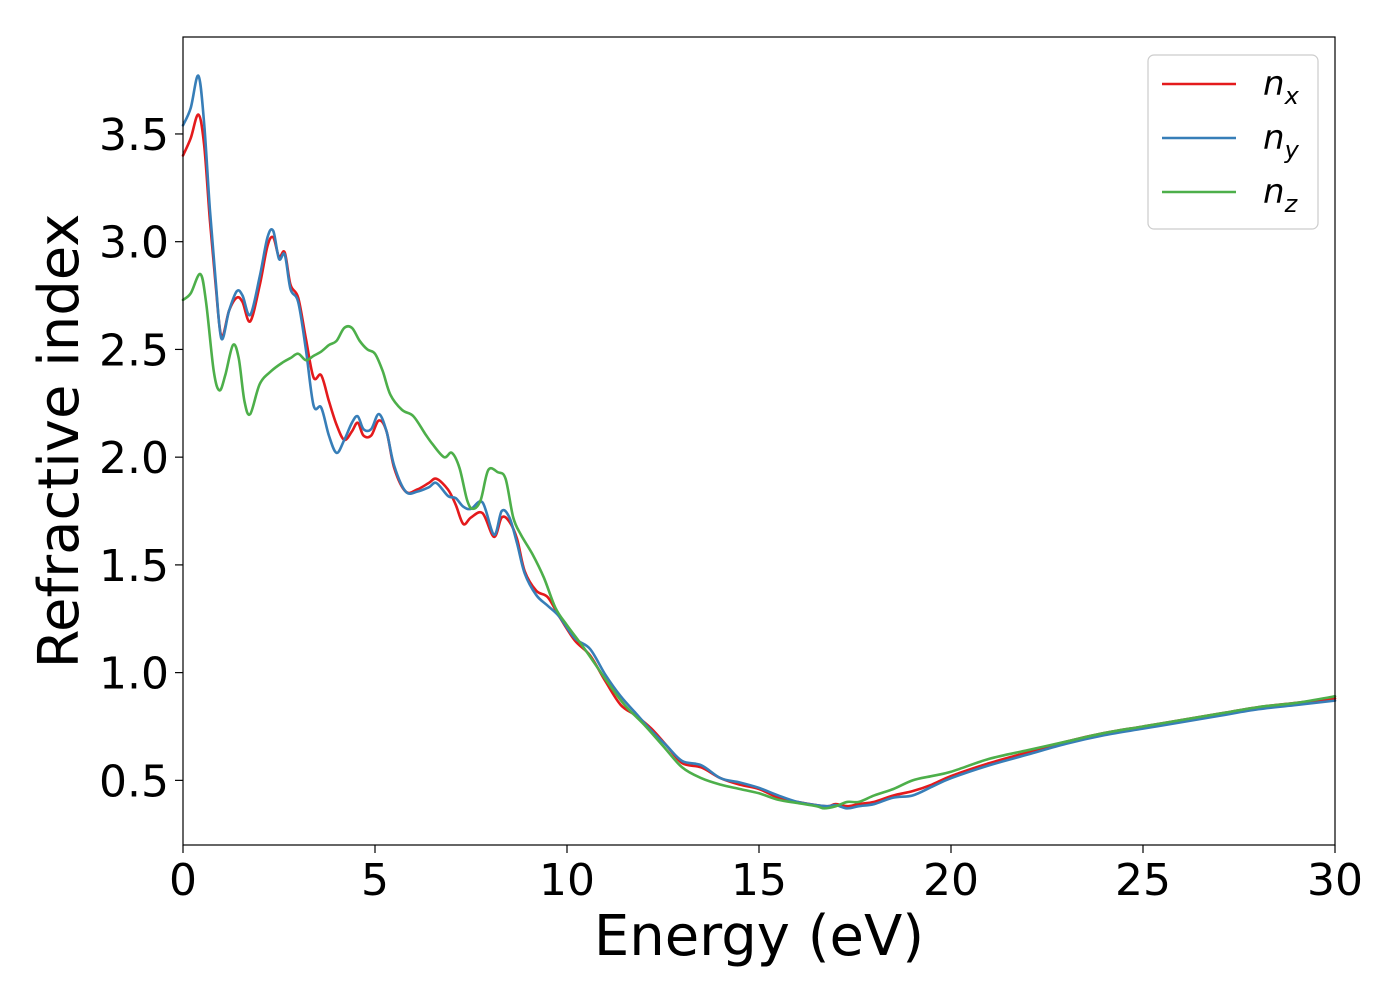  What do you see at coordinates (375, 880) in the screenshot?
I see `x-tick-label: 5` at bounding box center [375, 880].